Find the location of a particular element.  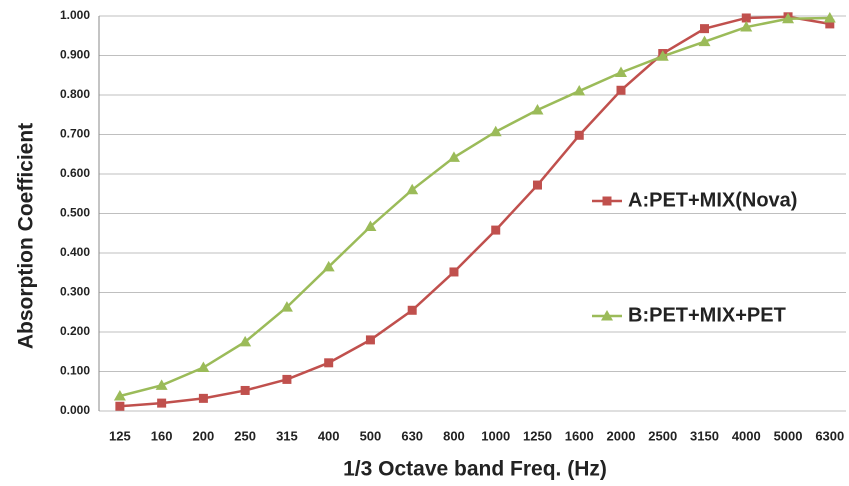

y-tick-label: 0.900 is located at coordinates (75, 55).